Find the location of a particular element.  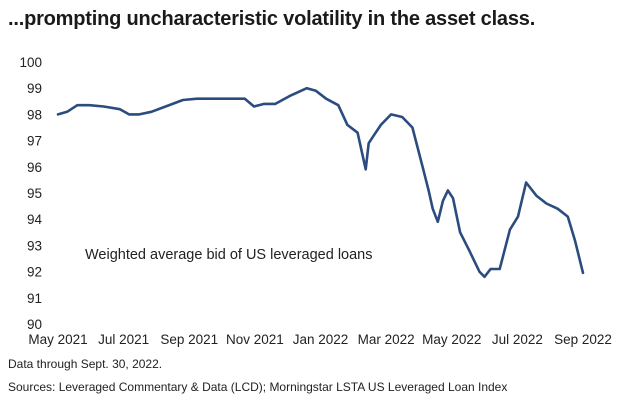

footnote-data-date: Data through Sept. 30, 2022. is located at coordinates (85, 364).